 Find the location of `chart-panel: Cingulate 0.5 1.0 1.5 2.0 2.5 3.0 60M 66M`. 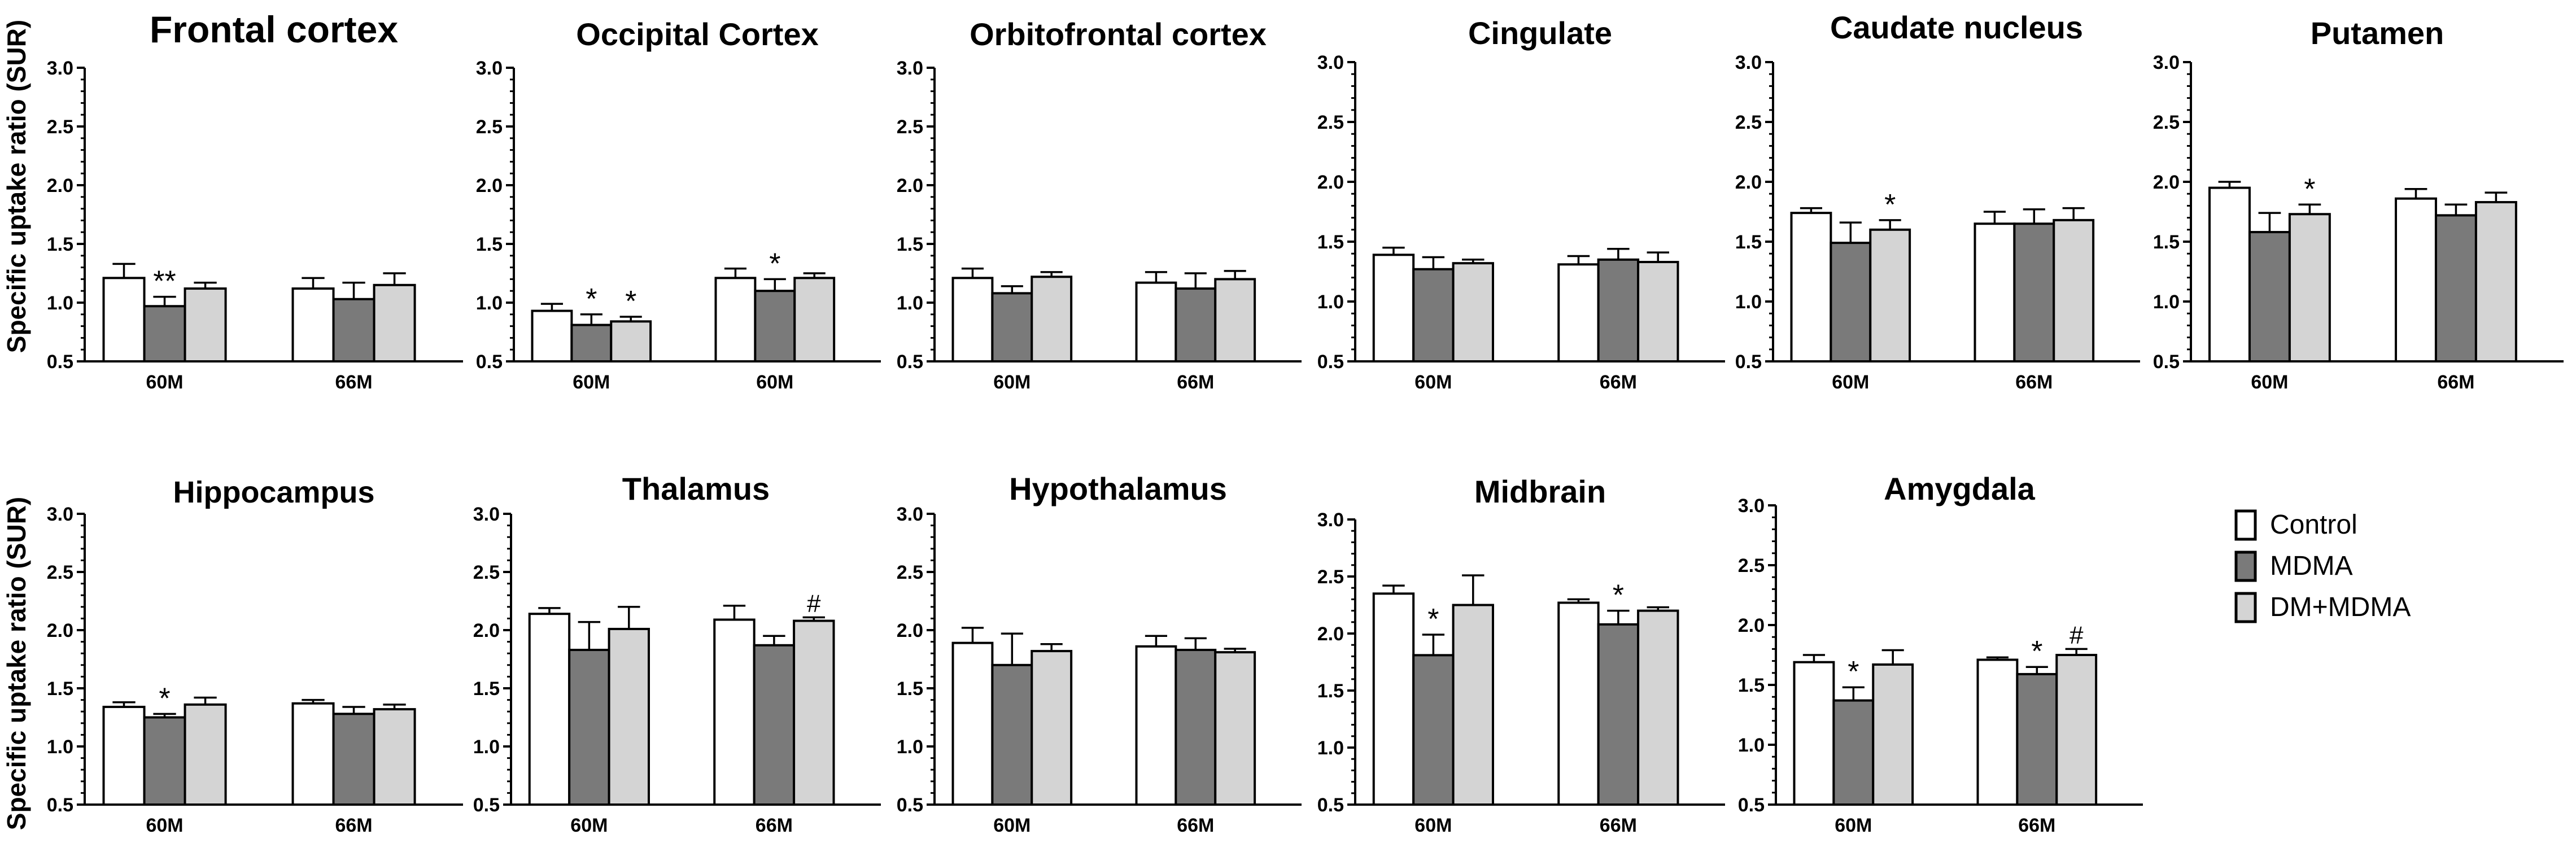

chart-panel: Cingulate 0.5 1.0 1.5 2.0 2.5 3.0 60M 66M is located at coordinates (1521, 204).